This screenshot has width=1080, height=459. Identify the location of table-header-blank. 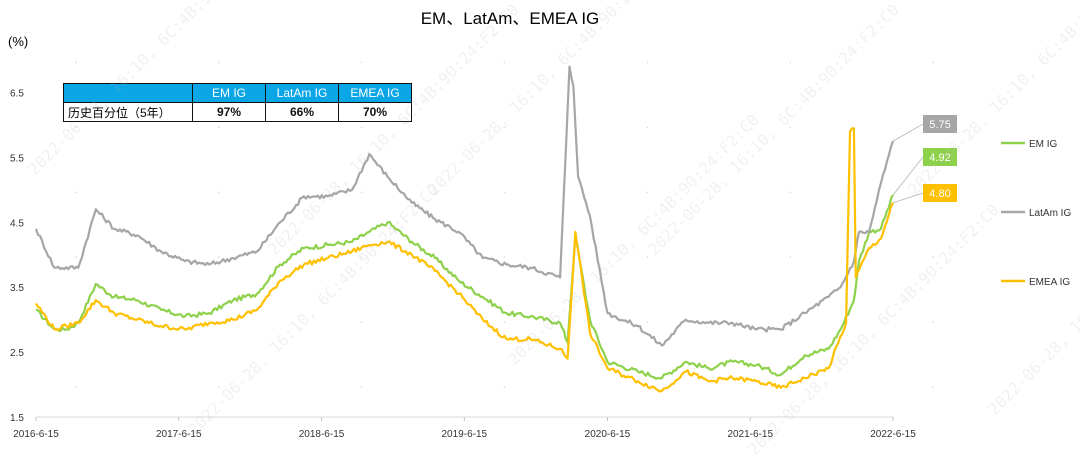
(128, 93).